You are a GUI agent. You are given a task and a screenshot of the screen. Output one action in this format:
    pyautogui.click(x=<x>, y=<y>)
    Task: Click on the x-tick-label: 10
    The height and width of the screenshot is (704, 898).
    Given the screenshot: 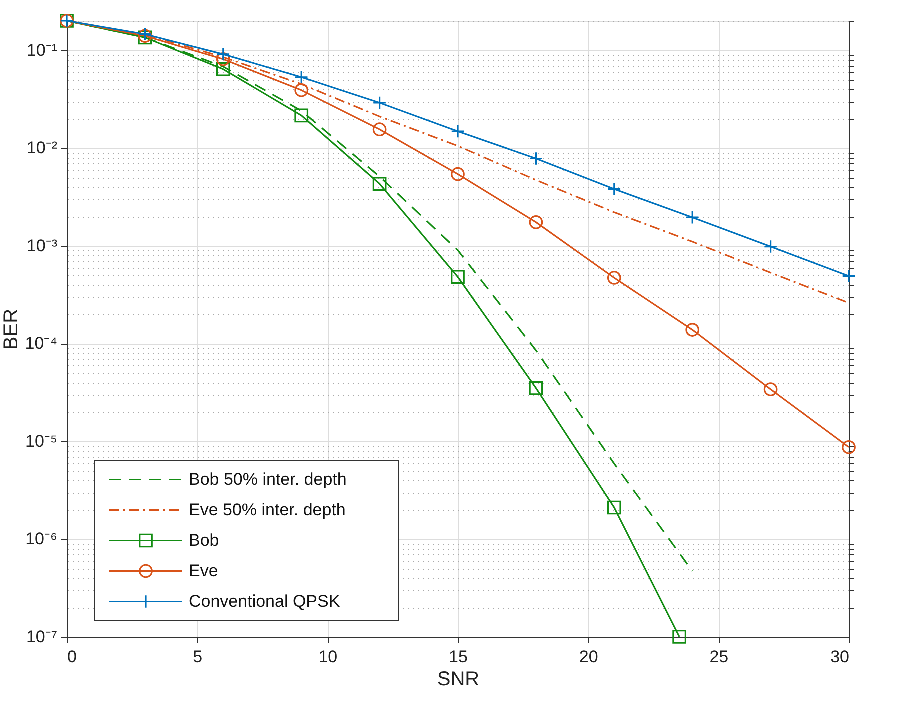 What is the action you would take?
    pyautogui.click(x=328, y=657)
    